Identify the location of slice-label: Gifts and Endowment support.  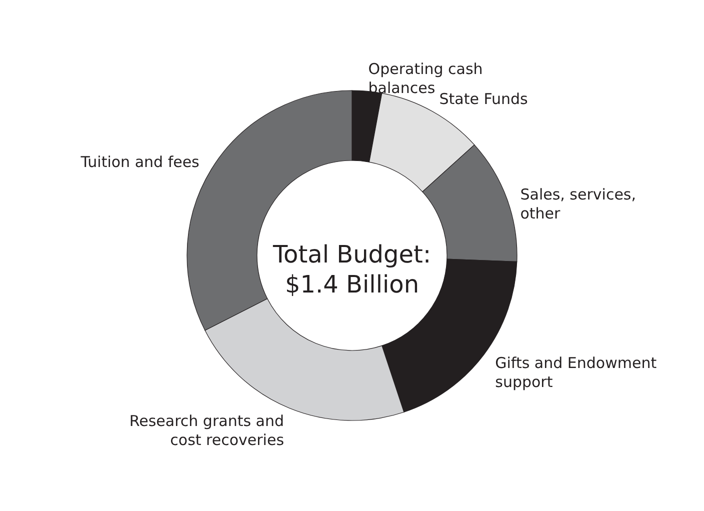
(576, 372).